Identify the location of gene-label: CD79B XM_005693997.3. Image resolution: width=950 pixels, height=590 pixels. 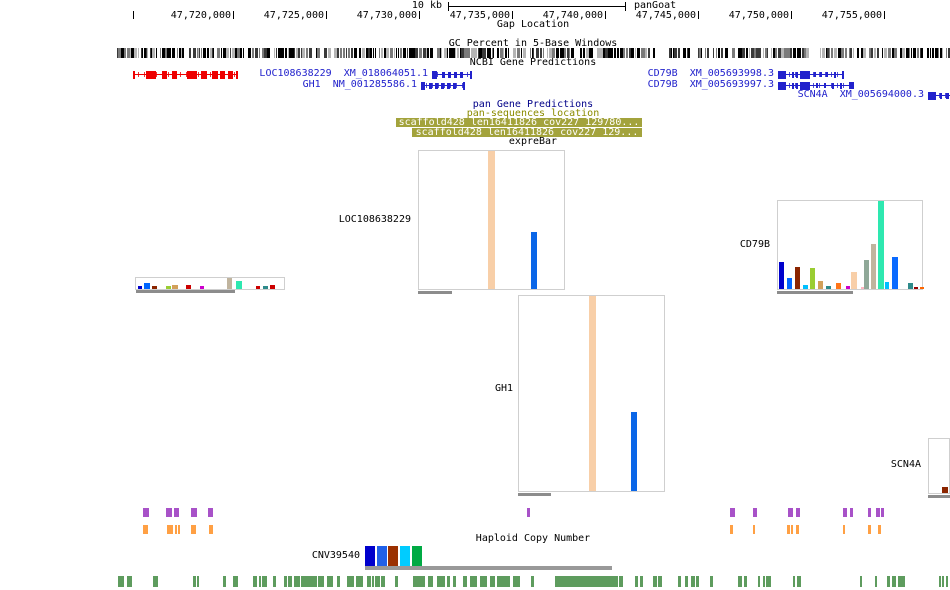
(710, 84).